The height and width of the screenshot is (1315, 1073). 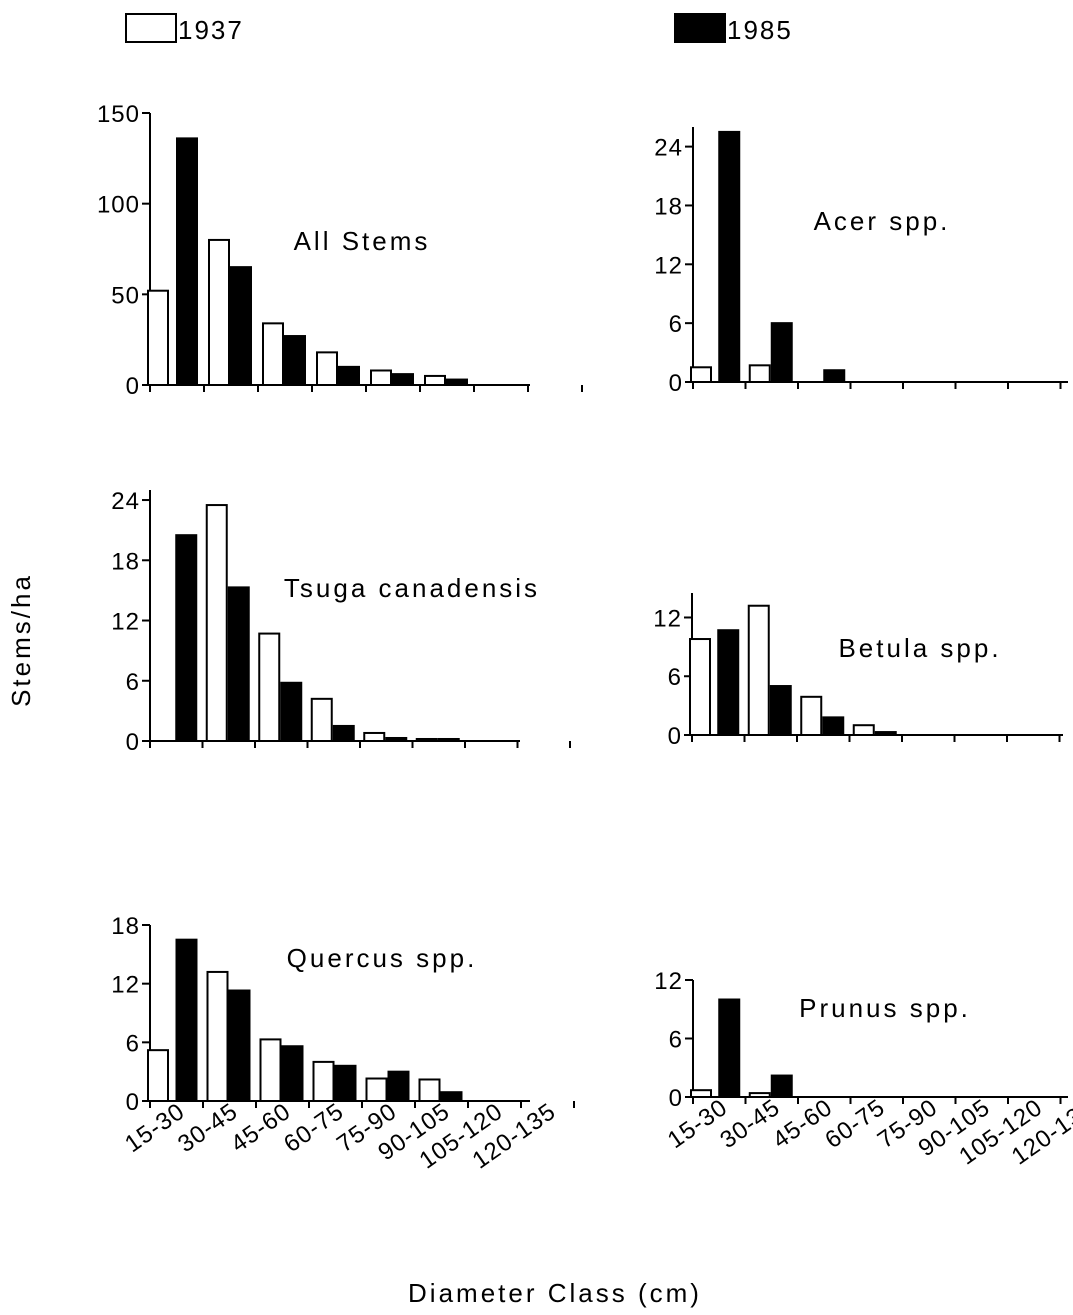 I want to click on legend-swatch-1937, so click(x=151, y=28).